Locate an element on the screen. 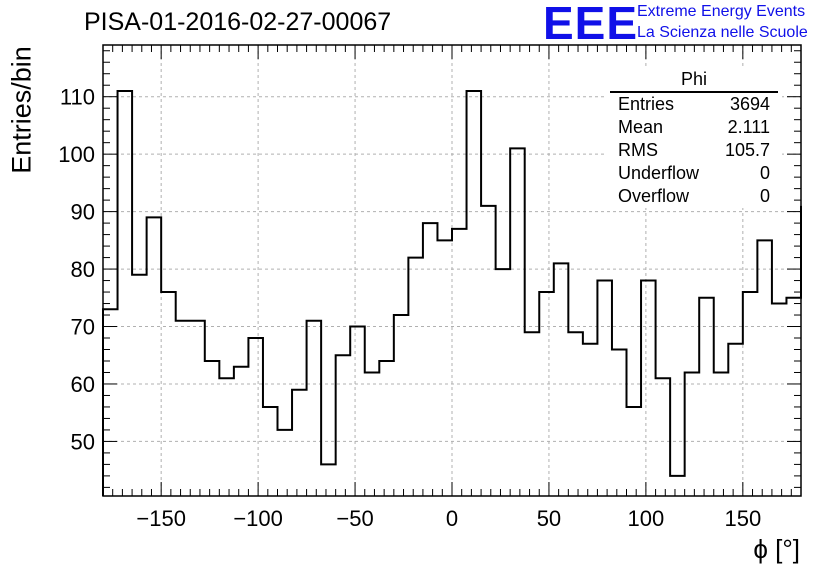 Image resolution: width=836 pixels, height=572 pixels. x-tick-label: 0 is located at coordinates (452, 518).